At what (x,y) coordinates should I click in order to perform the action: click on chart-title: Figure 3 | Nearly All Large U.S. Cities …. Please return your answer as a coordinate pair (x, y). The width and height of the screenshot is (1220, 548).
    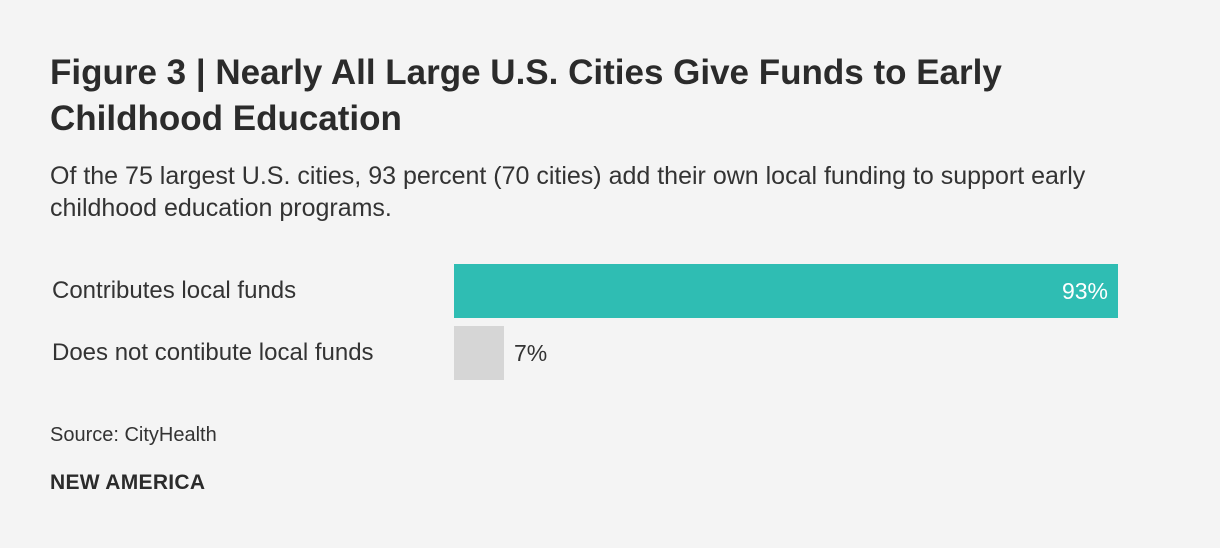
    Looking at the image, I should click on (526, 95).